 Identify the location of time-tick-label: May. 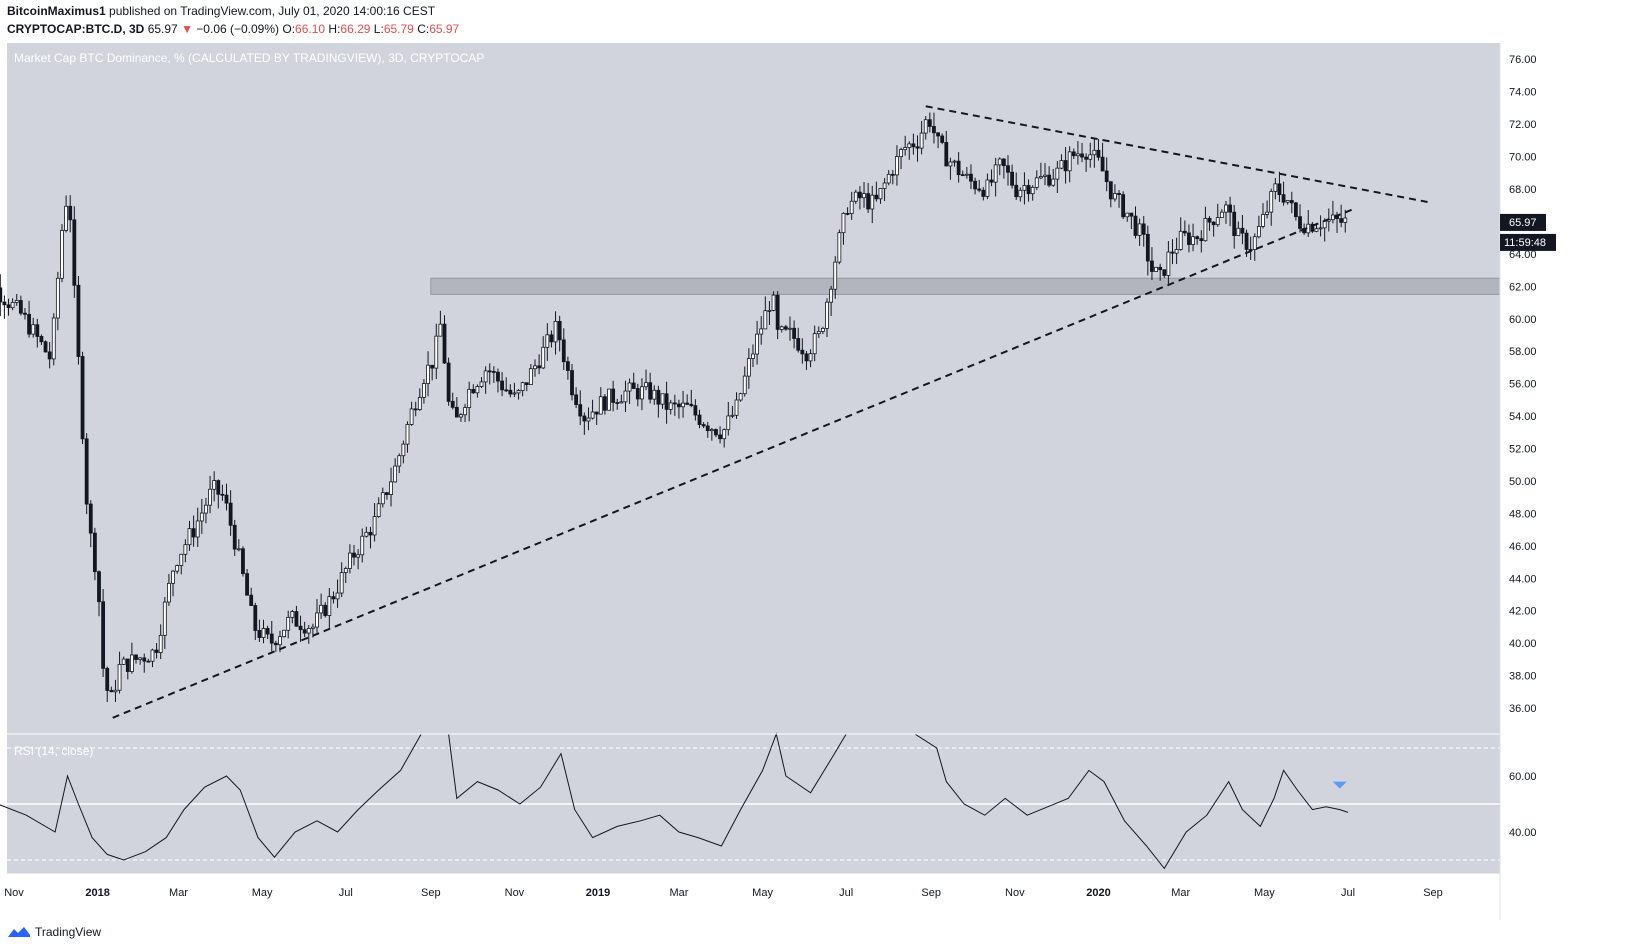
(262, 893).